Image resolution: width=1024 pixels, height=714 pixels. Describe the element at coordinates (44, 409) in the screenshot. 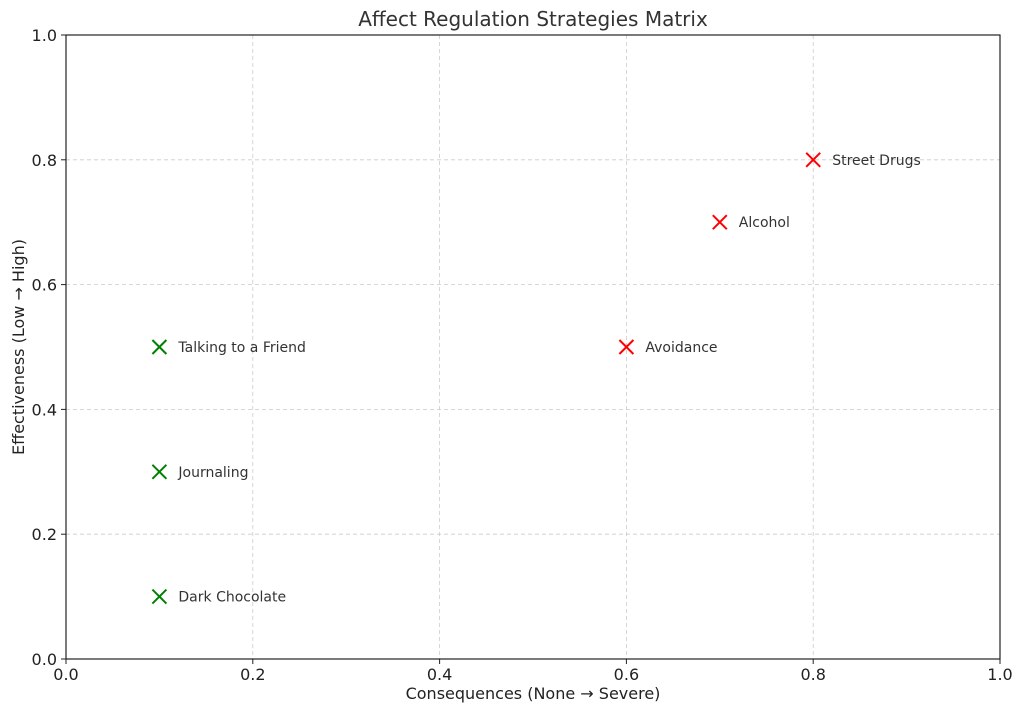

I see `y-tick-label: 0.4` at that location.